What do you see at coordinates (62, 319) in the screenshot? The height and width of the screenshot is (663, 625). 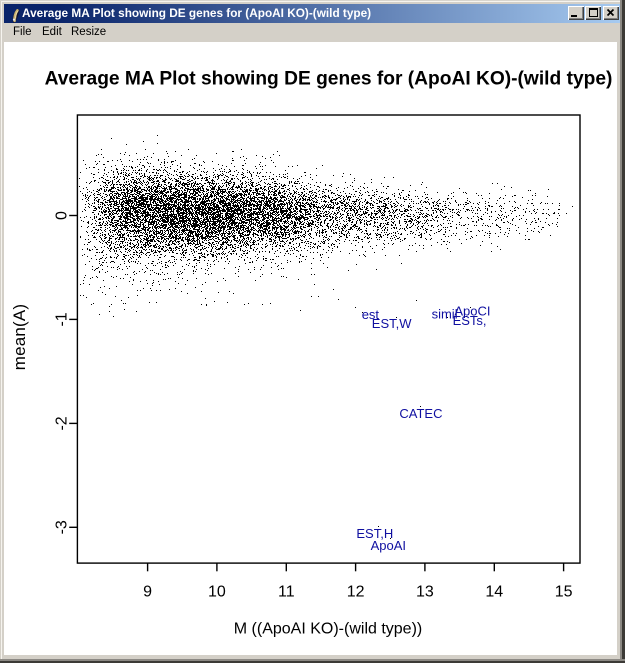 I see `svg-text: -1` at bounding box center [62, 319].